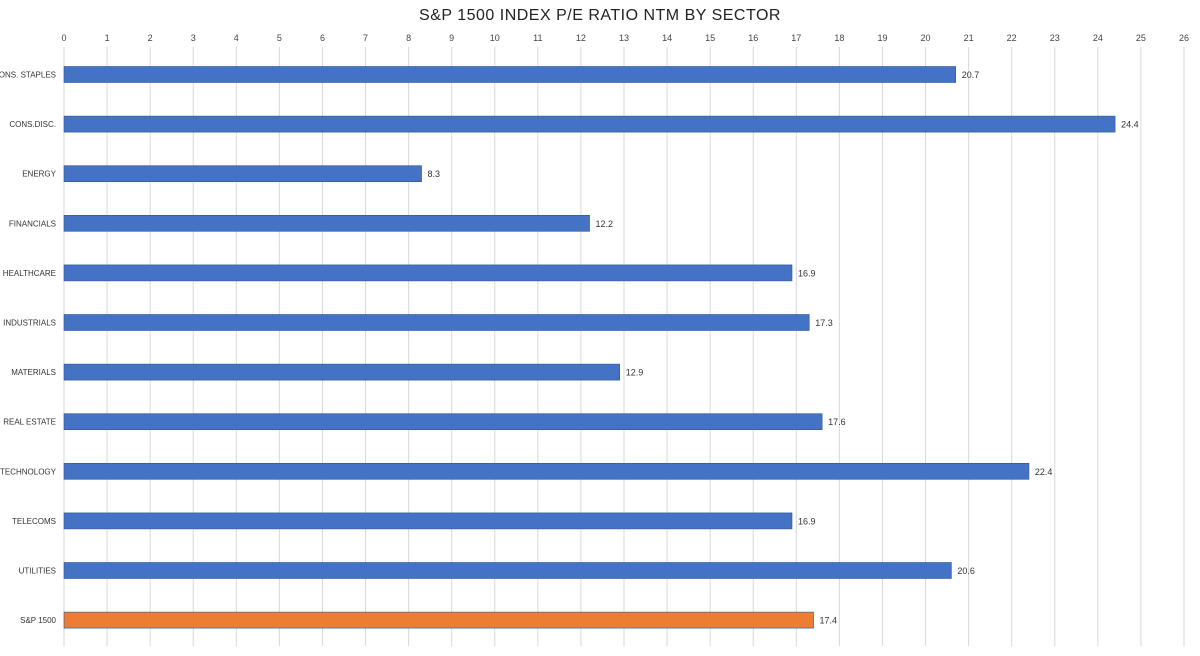  What do you see at coordinates (408, 38) in the screenshot?
I see `x-tick-label: 8` at bounding box center [408, 38].